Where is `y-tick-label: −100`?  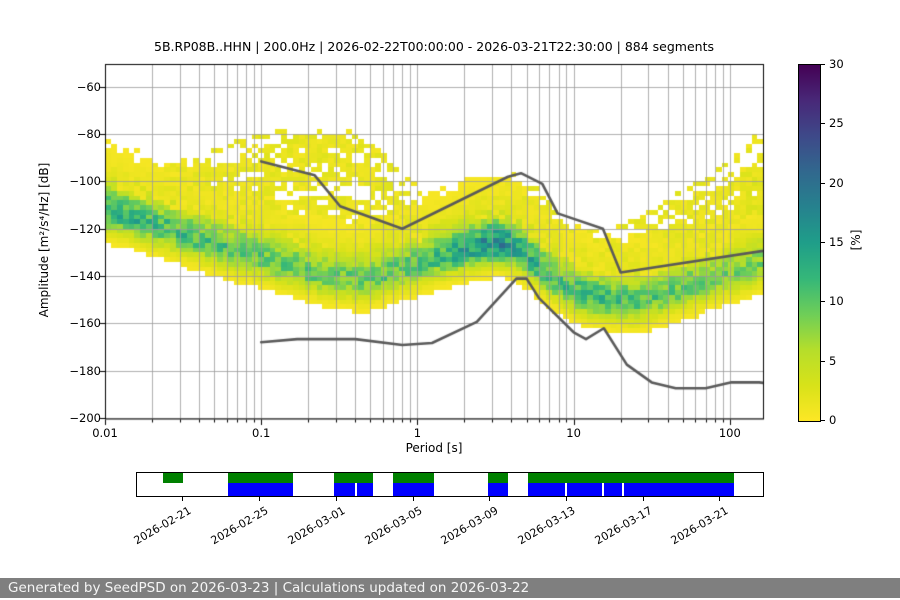
y-tick-label: −100 is located at coordinates (85, 181).